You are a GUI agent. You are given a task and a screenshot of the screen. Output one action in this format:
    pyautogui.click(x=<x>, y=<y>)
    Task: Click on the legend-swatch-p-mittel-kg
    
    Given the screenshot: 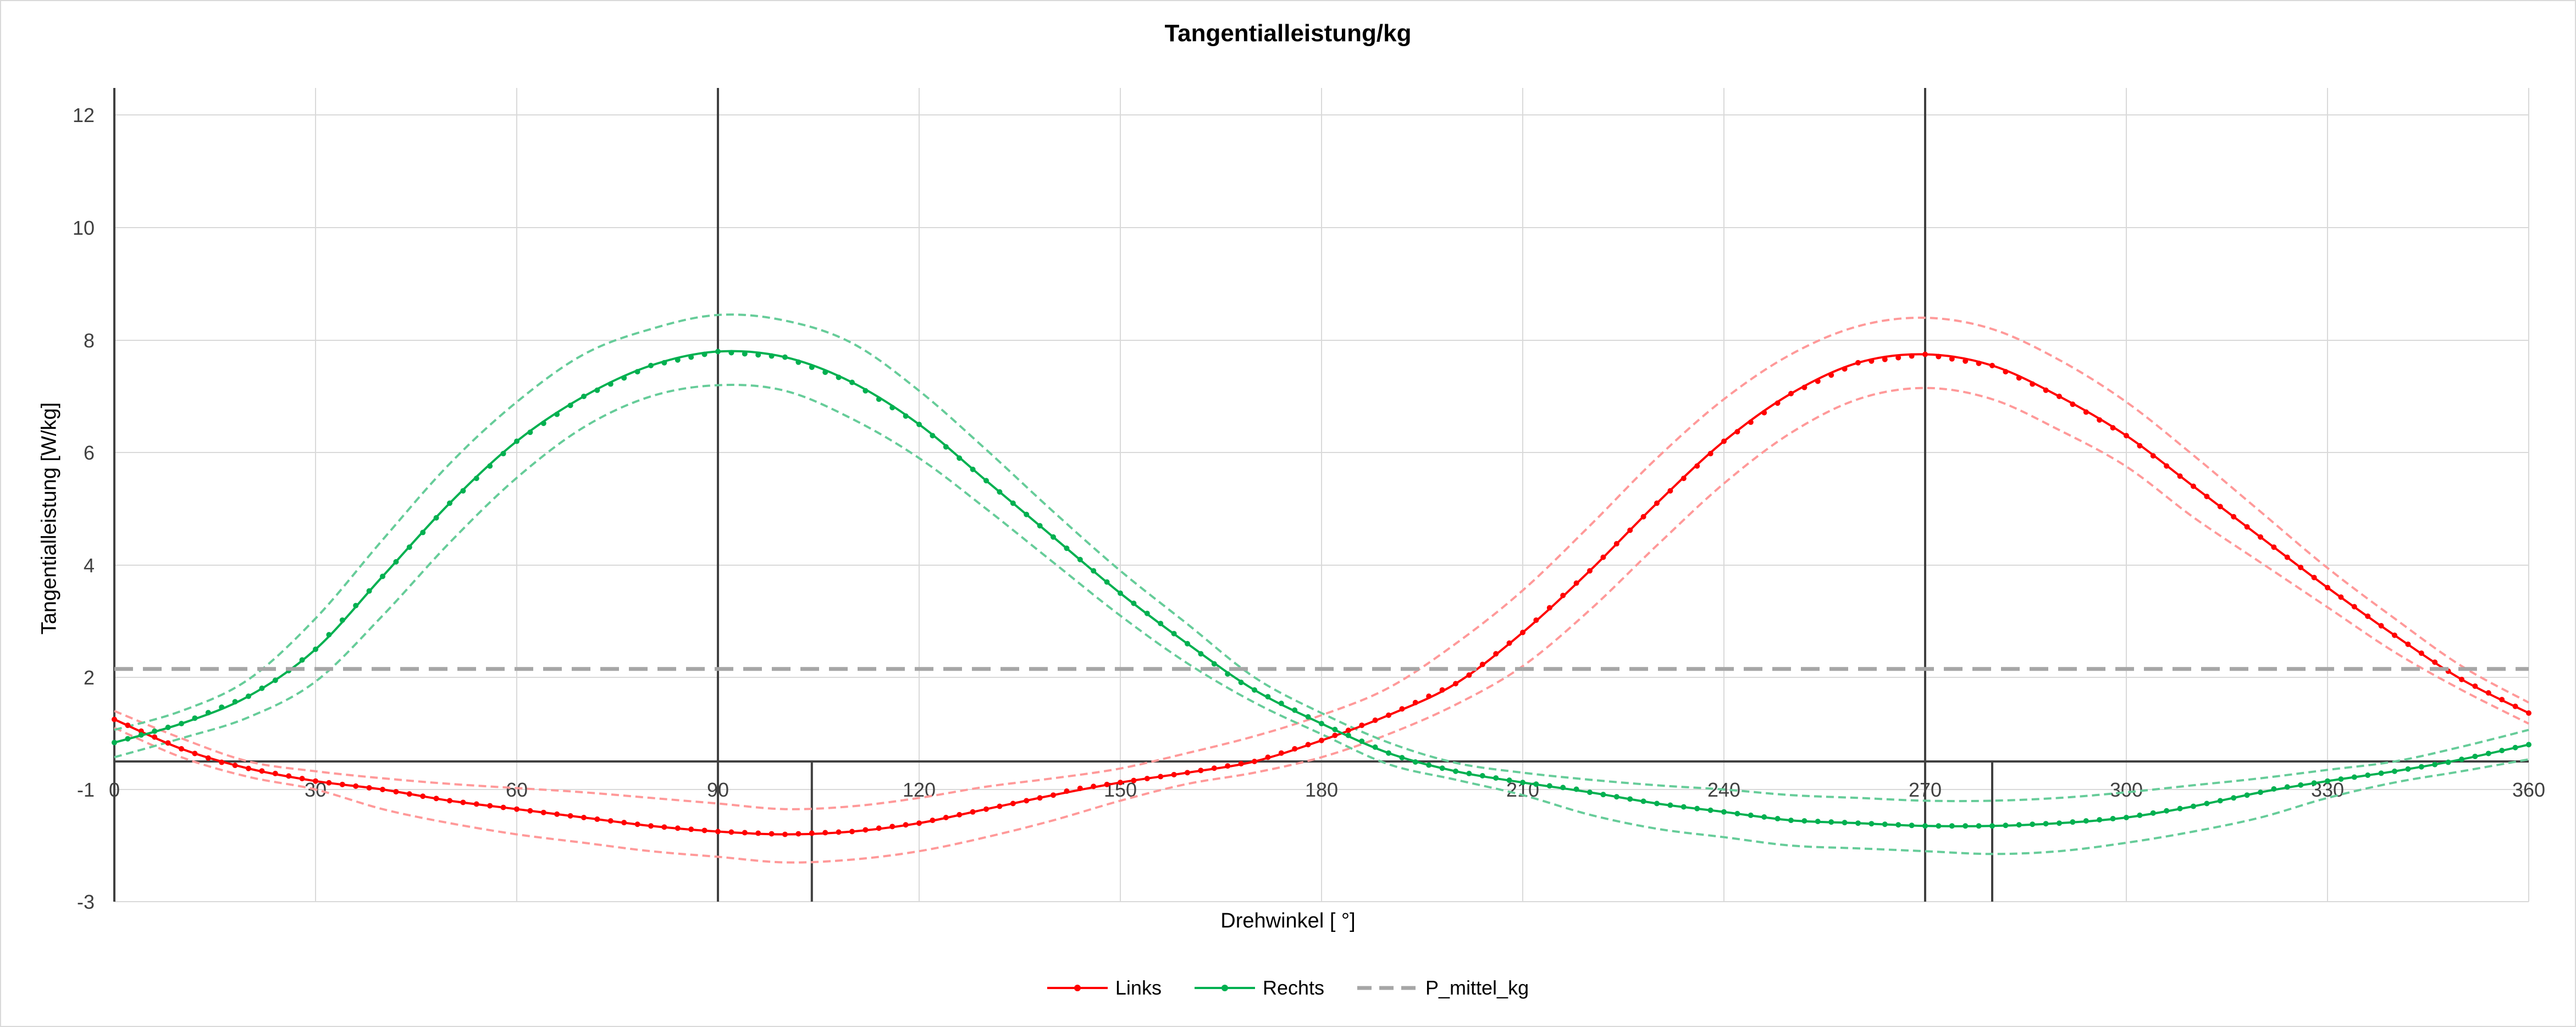 What is the action you would take?
    pyautogui.click(x=1387, y=988)
    